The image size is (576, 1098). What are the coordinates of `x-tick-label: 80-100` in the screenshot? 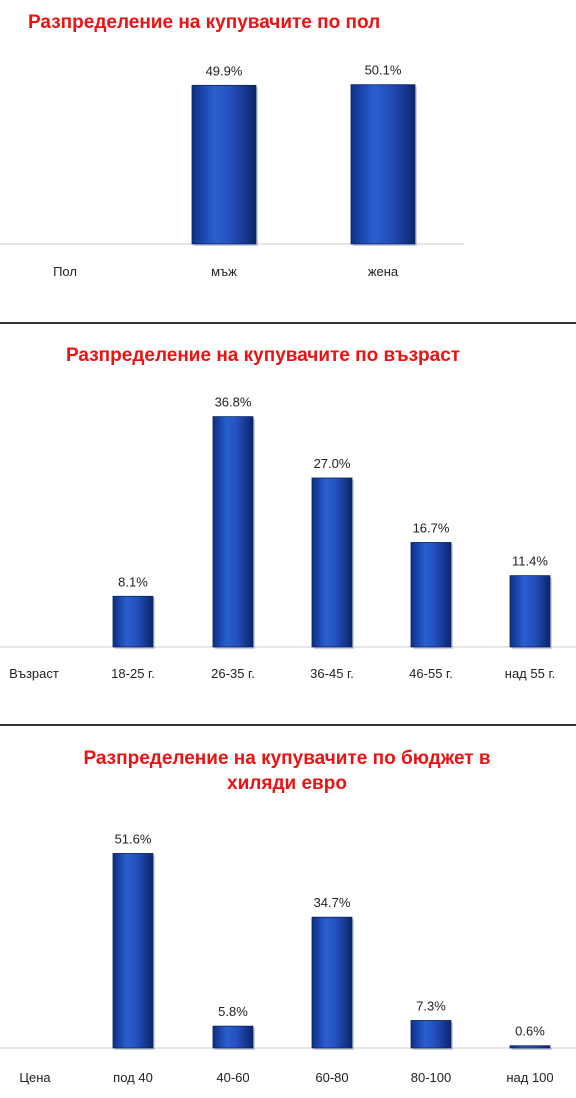 It's located at (431, 1077).